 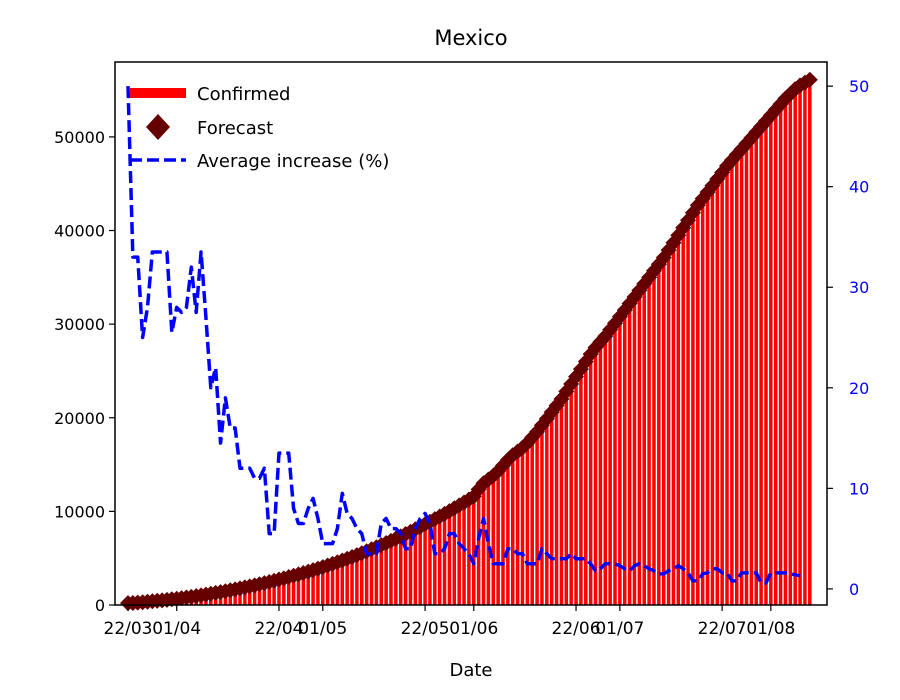 I want to click on x-tick-label: 22/03, so click(x=128, y=629).